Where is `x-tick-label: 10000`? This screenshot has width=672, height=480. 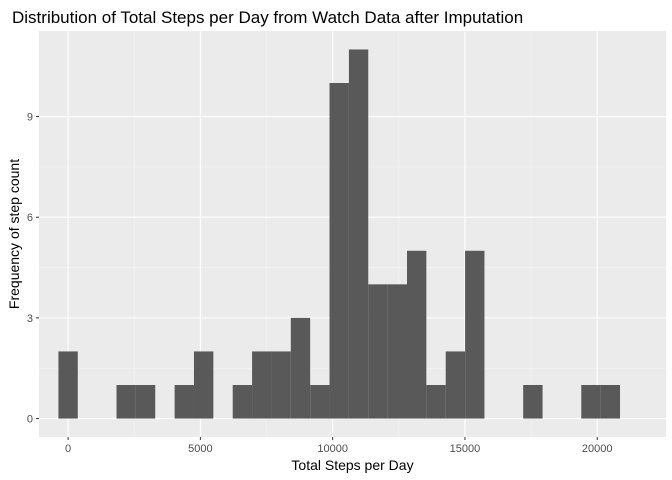 x-tick-label: 10000 is located at coordinates (332, 449).